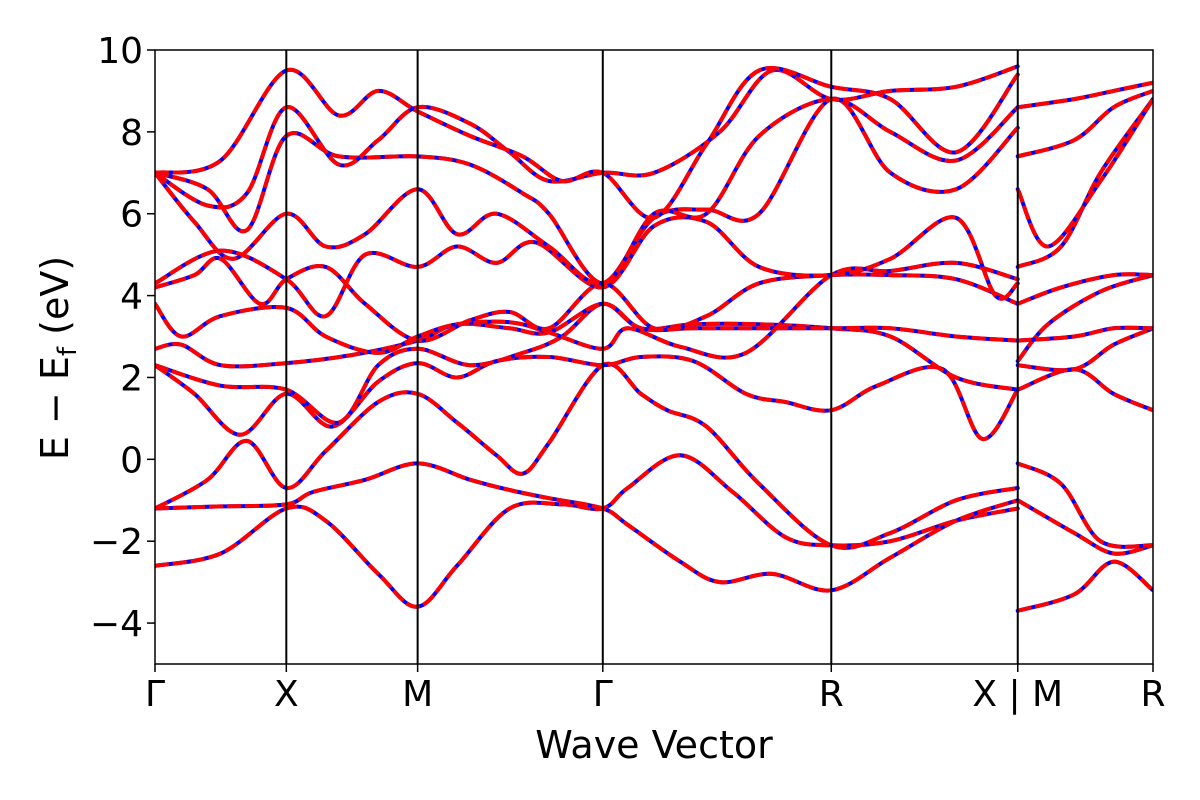 This screenshot has height=800, width=1200. What do you see at coordinates (55, 295) in the screenshot?
I see `y-axis-label-unit: (eV)` at bounding box center [55, 295].